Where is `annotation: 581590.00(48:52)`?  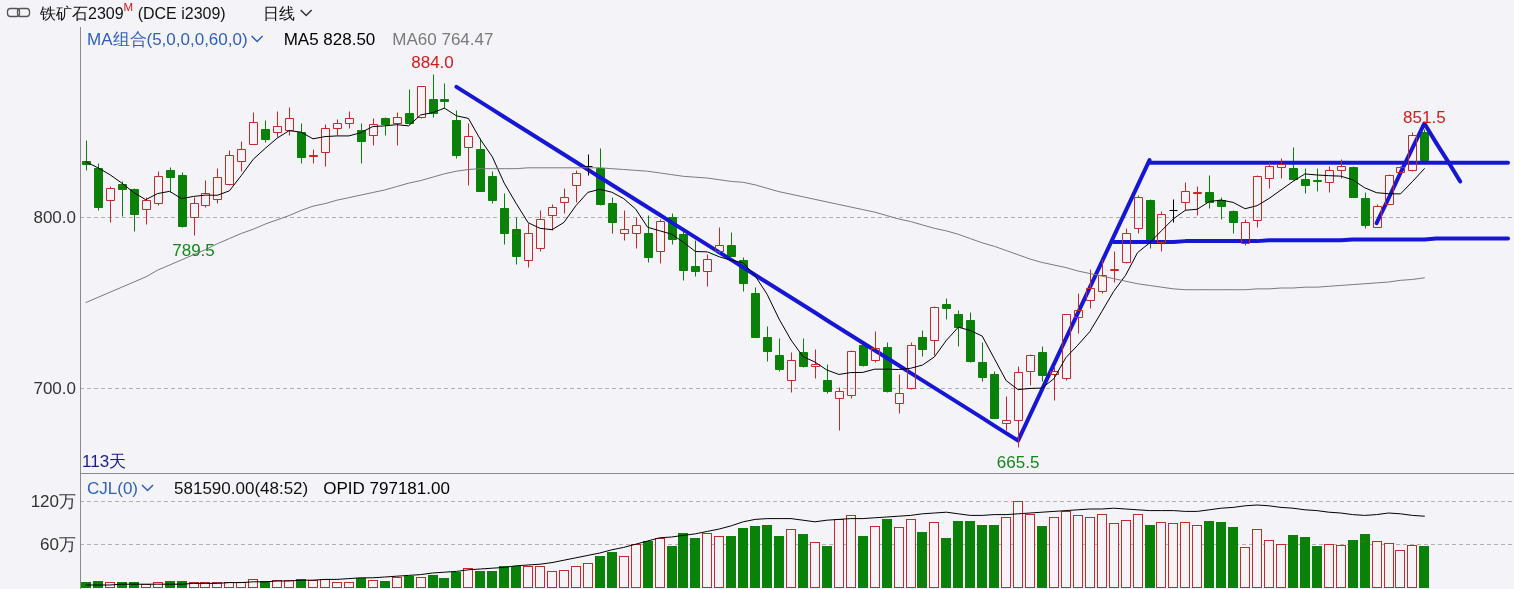 annotation: 581590.00(48:52) is located at coordinates (241, 488).